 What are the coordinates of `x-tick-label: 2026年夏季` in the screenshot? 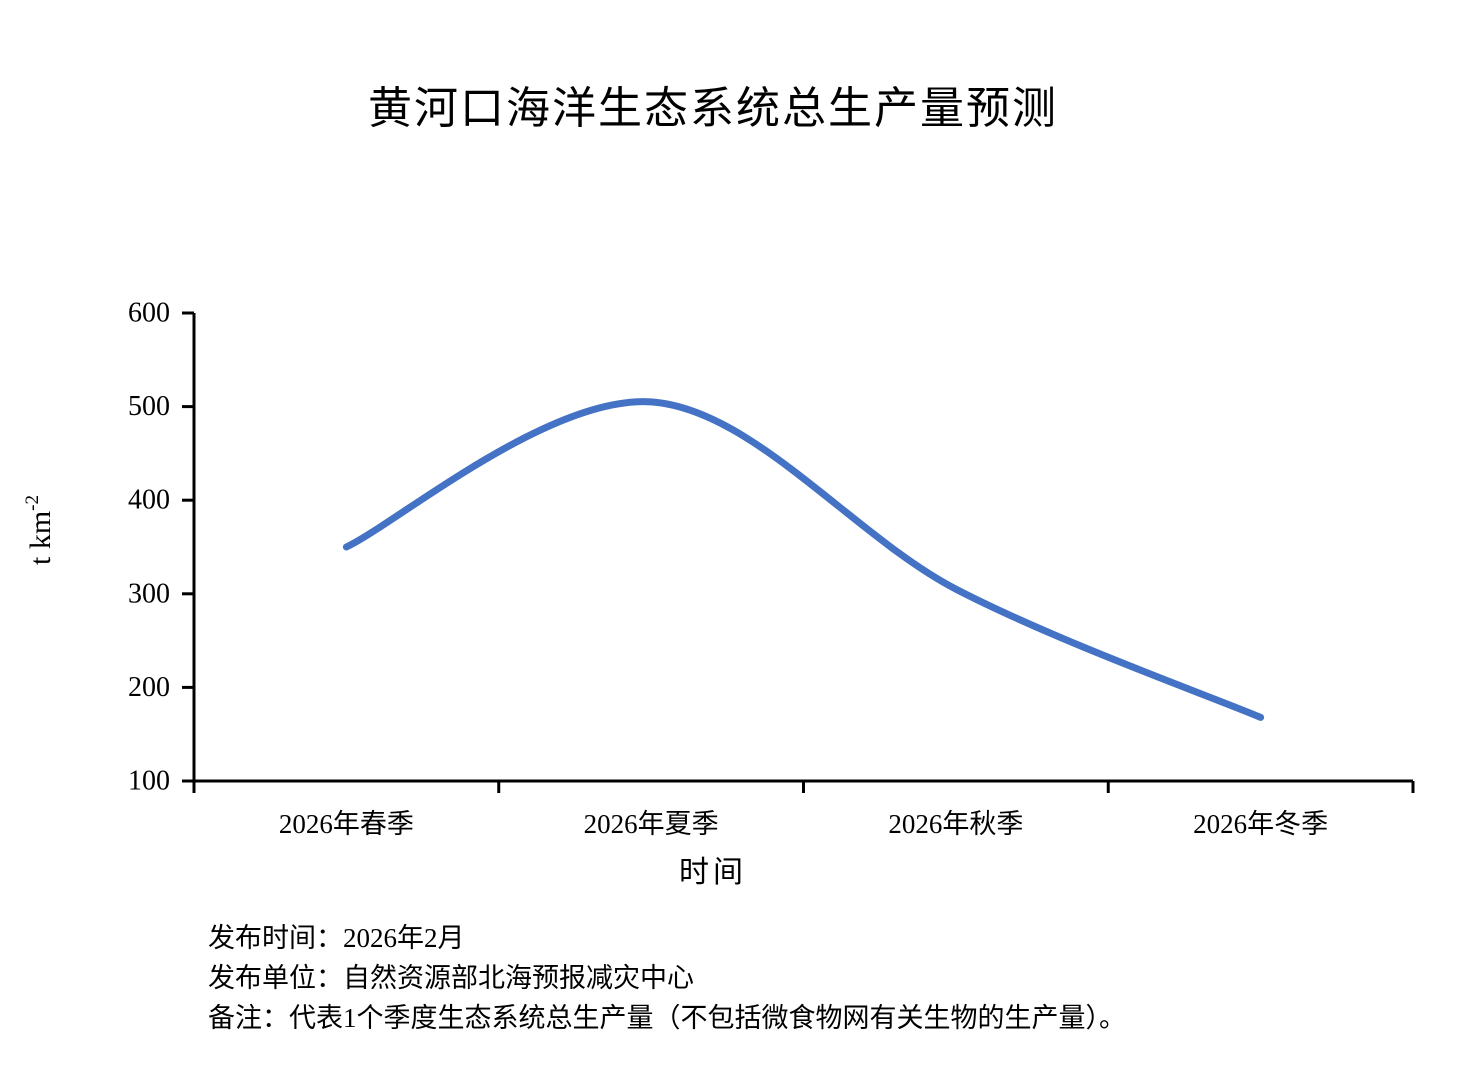 It's located at (651, 824).